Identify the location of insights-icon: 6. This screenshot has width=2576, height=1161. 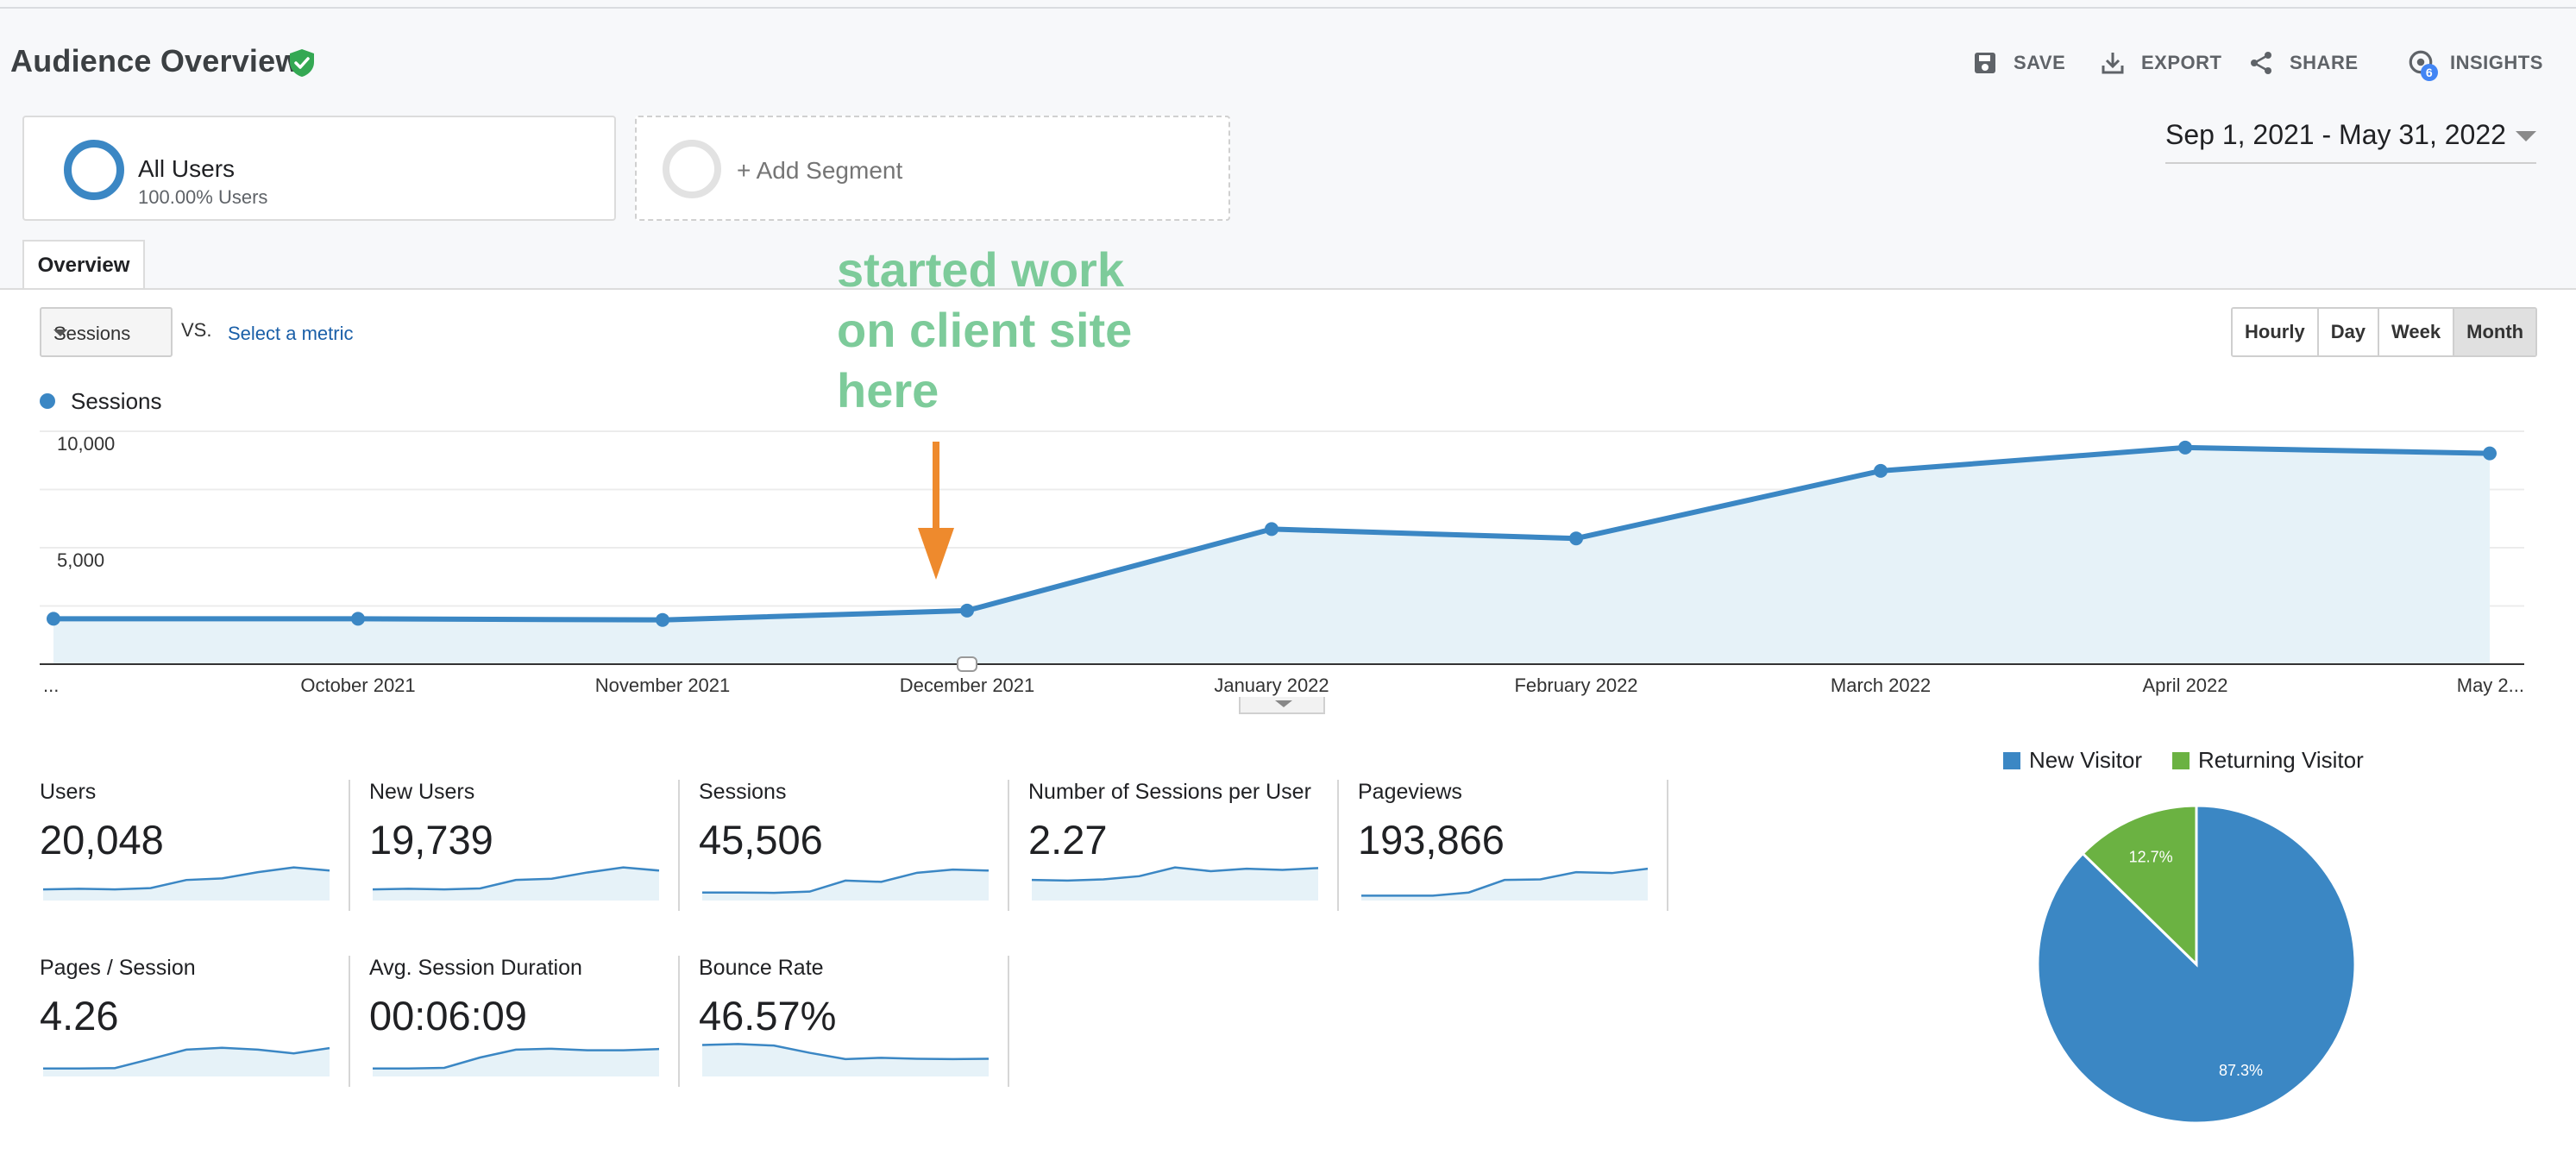
(2422, 65).